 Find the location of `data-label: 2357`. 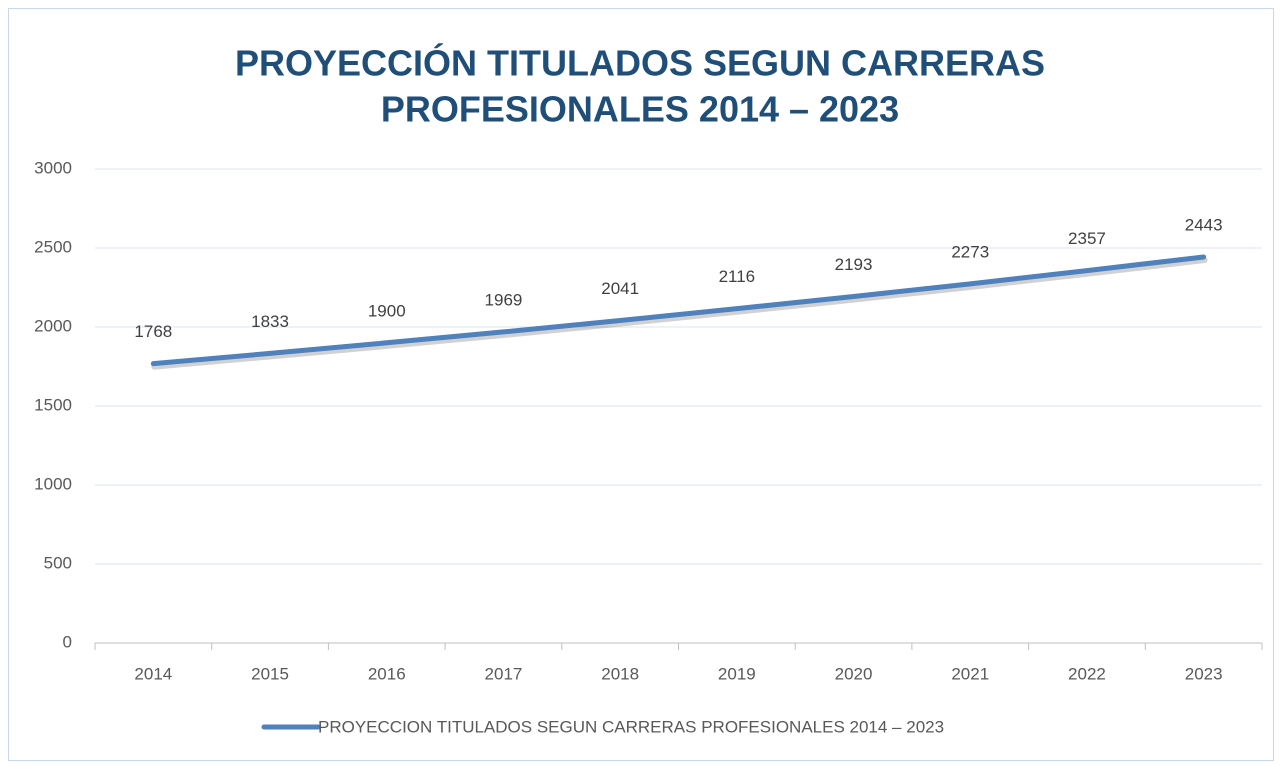

data-label: 2357 is located at coordinates (1087, 238).